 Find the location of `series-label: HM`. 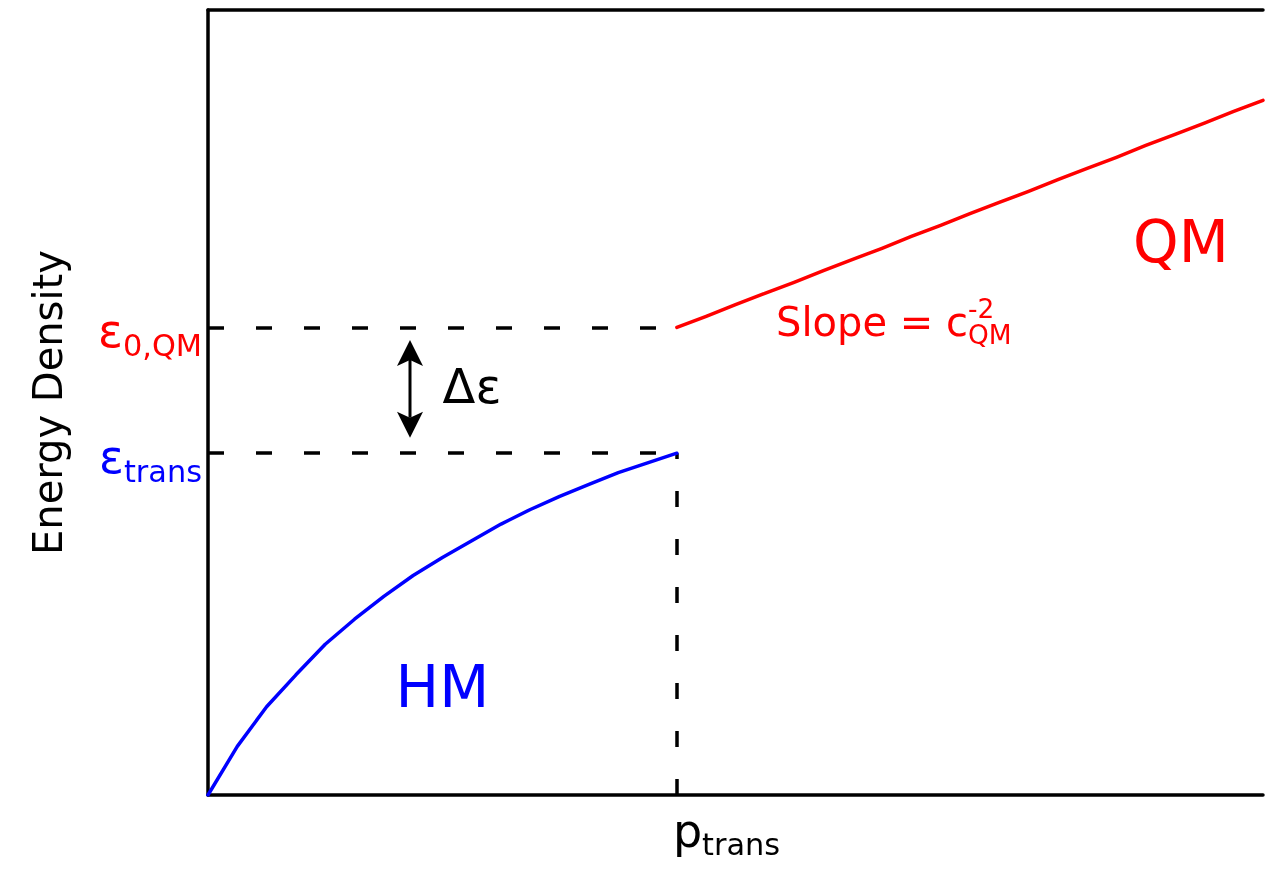

series-label: HM is located at coordinates (442, 687).